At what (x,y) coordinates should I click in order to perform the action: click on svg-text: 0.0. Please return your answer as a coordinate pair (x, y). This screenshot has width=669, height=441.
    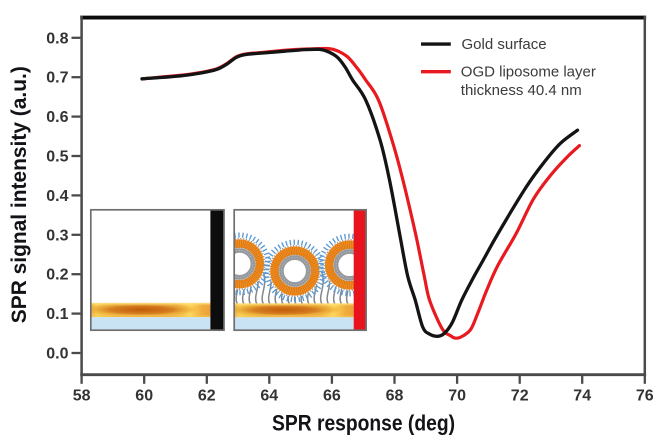
    Looking at the image, I should click on (57, 354).